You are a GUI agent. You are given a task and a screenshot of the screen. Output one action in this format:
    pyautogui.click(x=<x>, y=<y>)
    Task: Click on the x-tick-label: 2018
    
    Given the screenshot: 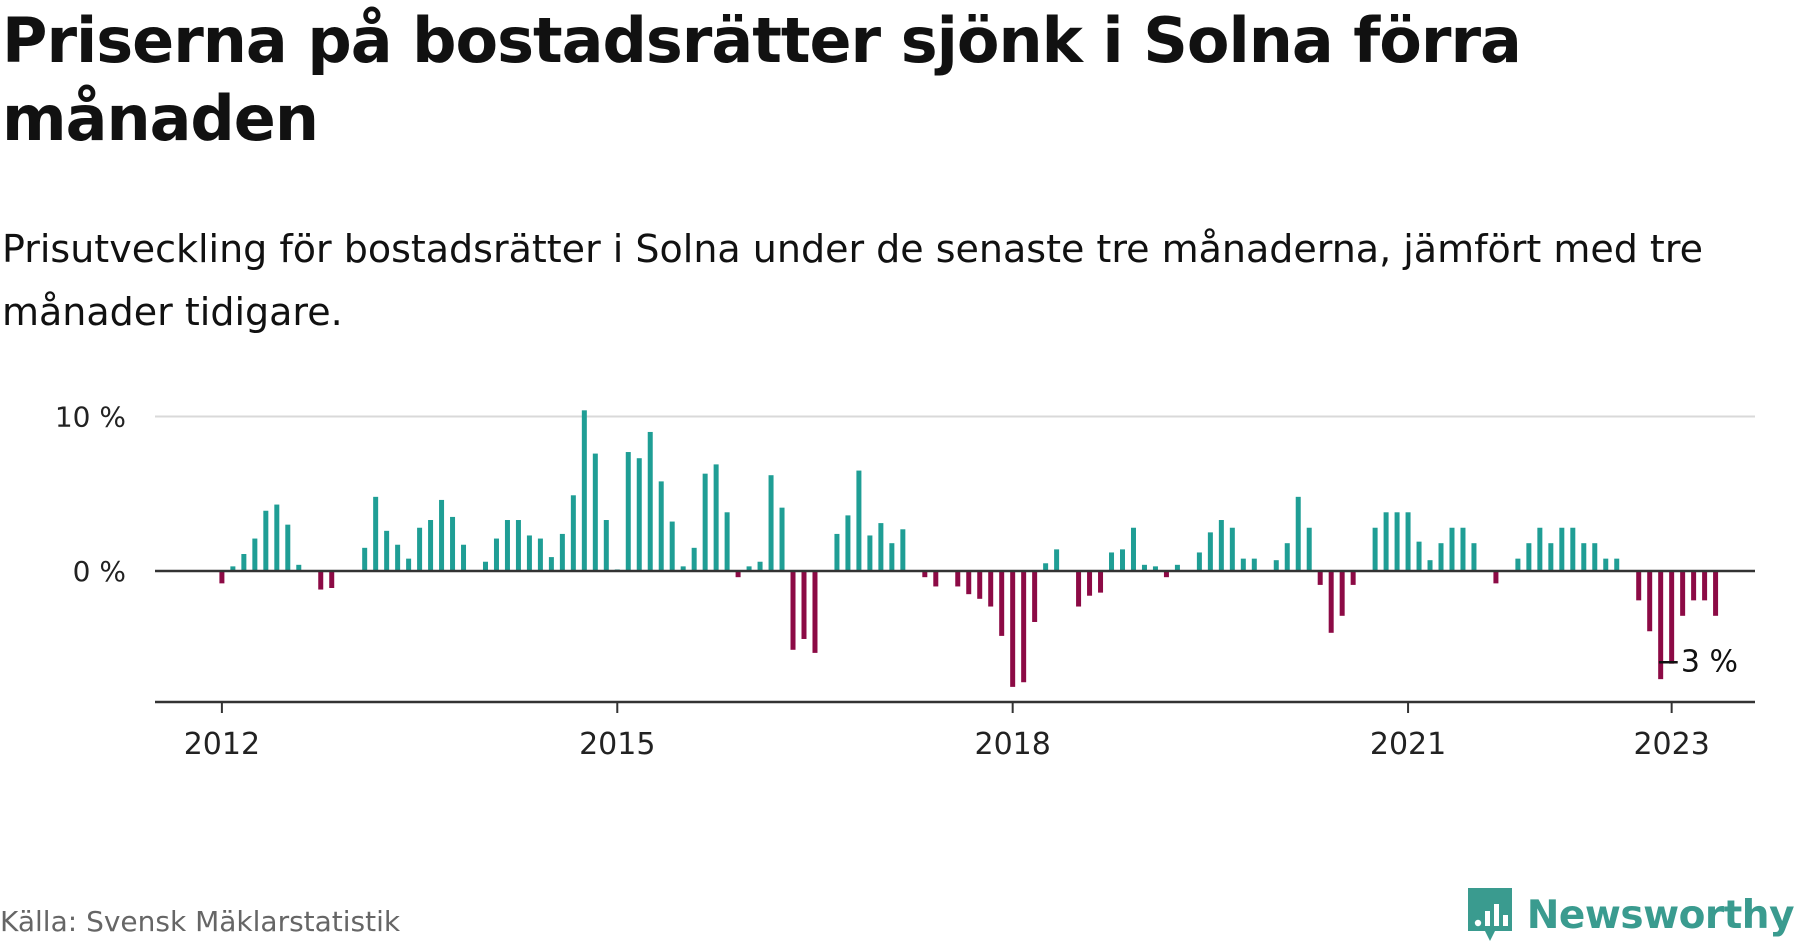 What is the action you would take?
    pyautogui.click(x=1012, y=744)
    